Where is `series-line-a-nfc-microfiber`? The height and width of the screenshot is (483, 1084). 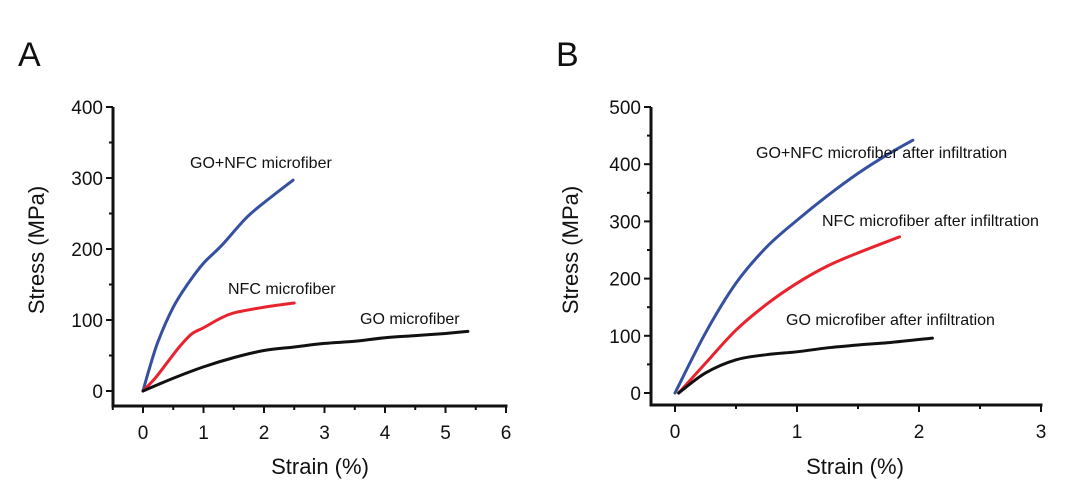 series-line-a-nfc-microfiber is located at coordinates (218, 347).